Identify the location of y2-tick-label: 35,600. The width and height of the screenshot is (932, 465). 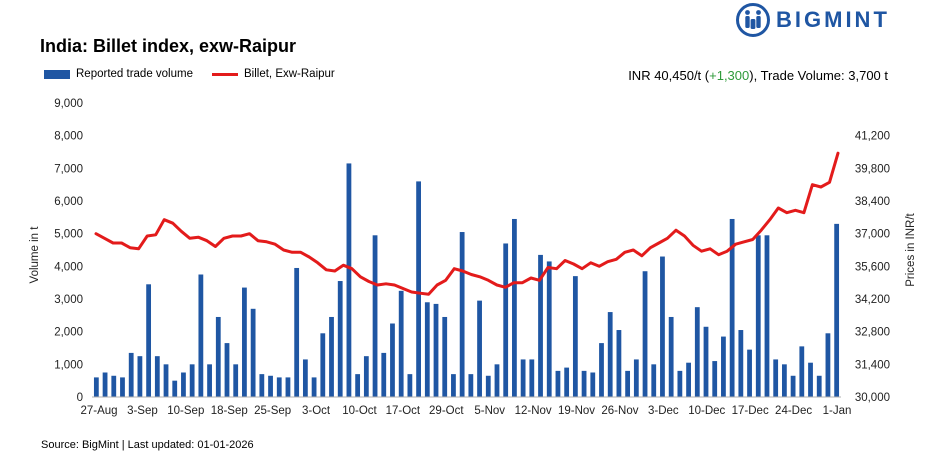
(872, 267).